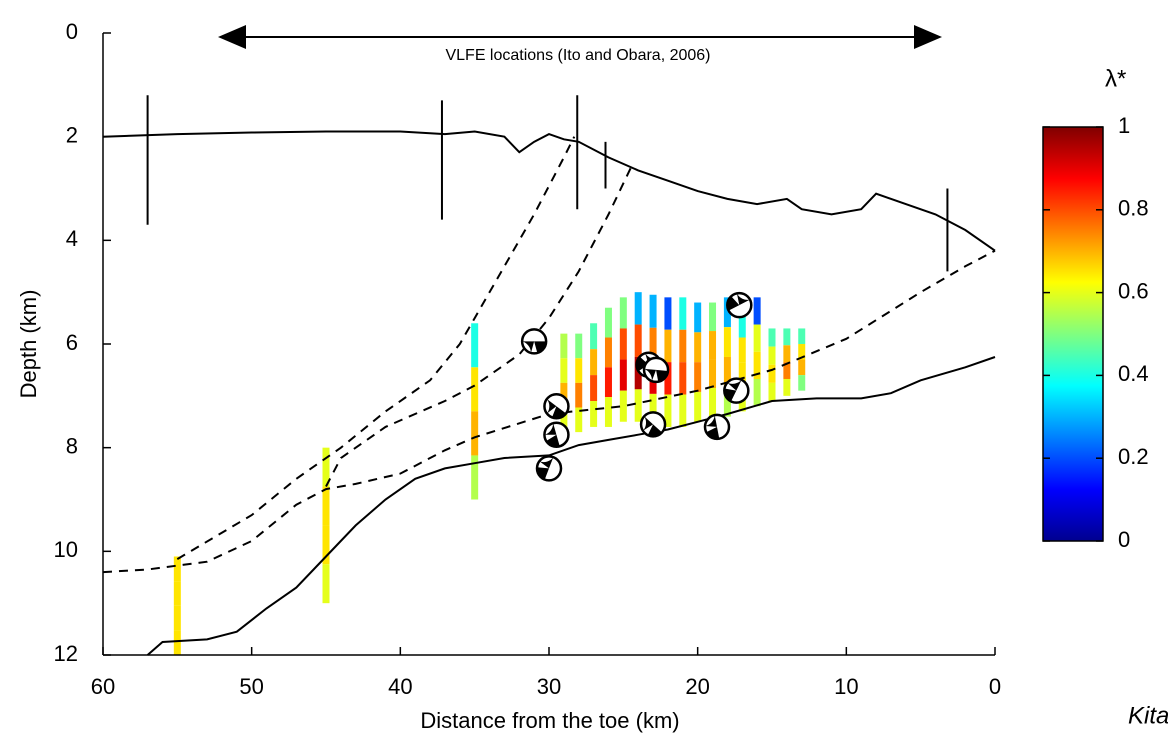  Describe the element at coordinates (549, 720) in the screenshot. I see `x-axis-label: Distance from the toe (km)` at that location.